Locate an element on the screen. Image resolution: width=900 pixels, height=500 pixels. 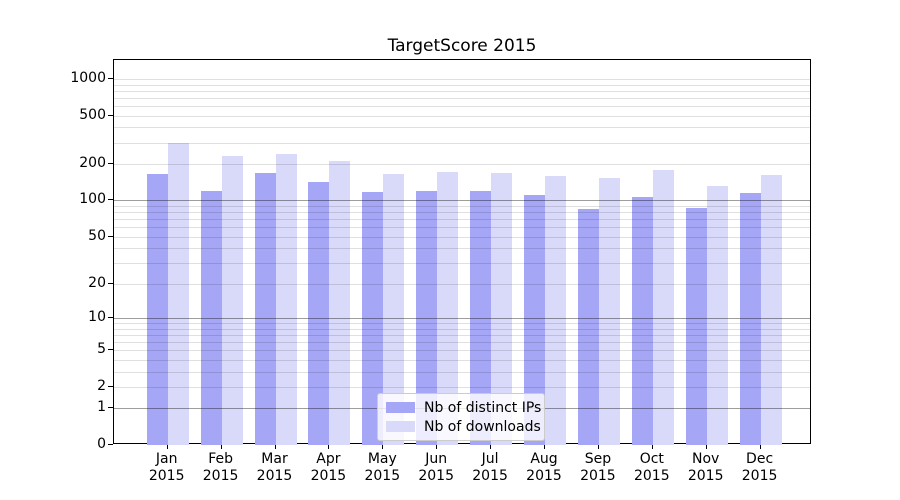
legend-item-distinct-ips: Nb of distinct IPs is located at coordinates (463, 407).